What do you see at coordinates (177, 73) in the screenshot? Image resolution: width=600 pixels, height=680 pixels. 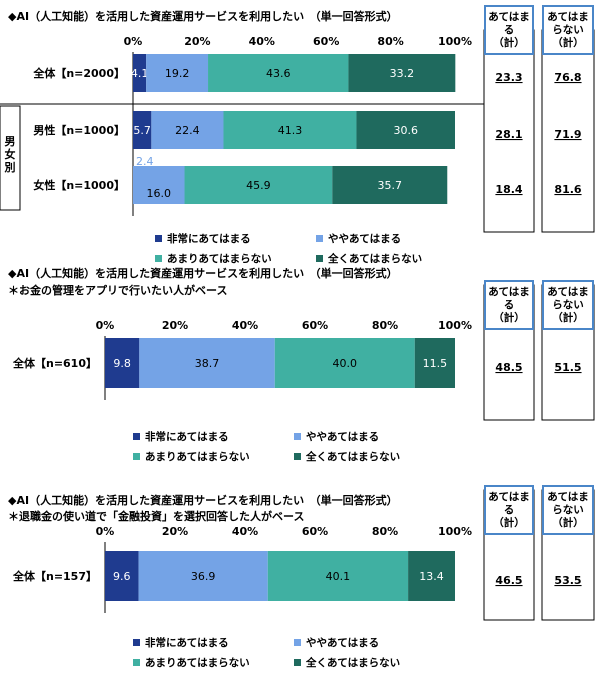 I see `data-label: 19.2` at bounding box center [177, 73].